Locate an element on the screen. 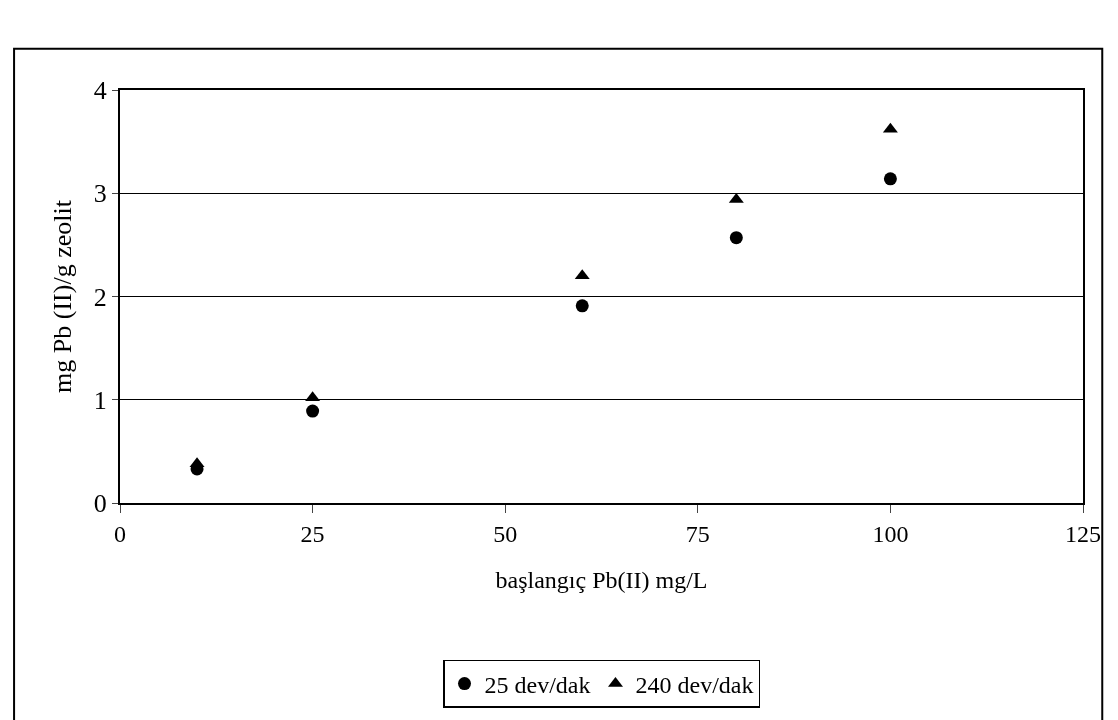  legend-label: 240 dev/dak is located at coordinates (694, 684).